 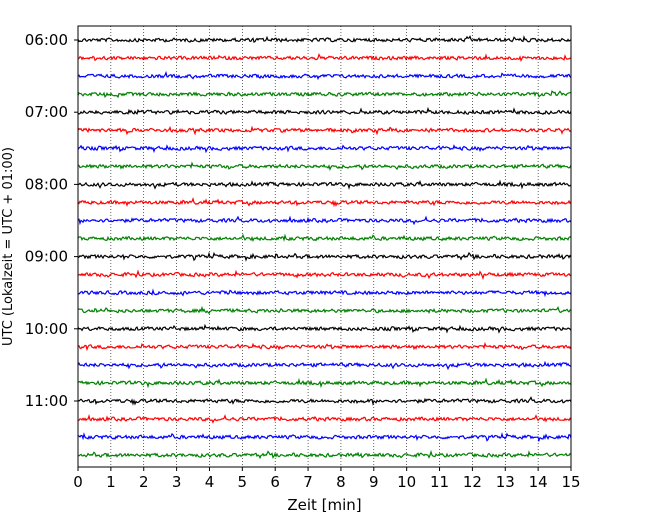 I want to click on x-tick-label: 15, so click(x=570, y=482).